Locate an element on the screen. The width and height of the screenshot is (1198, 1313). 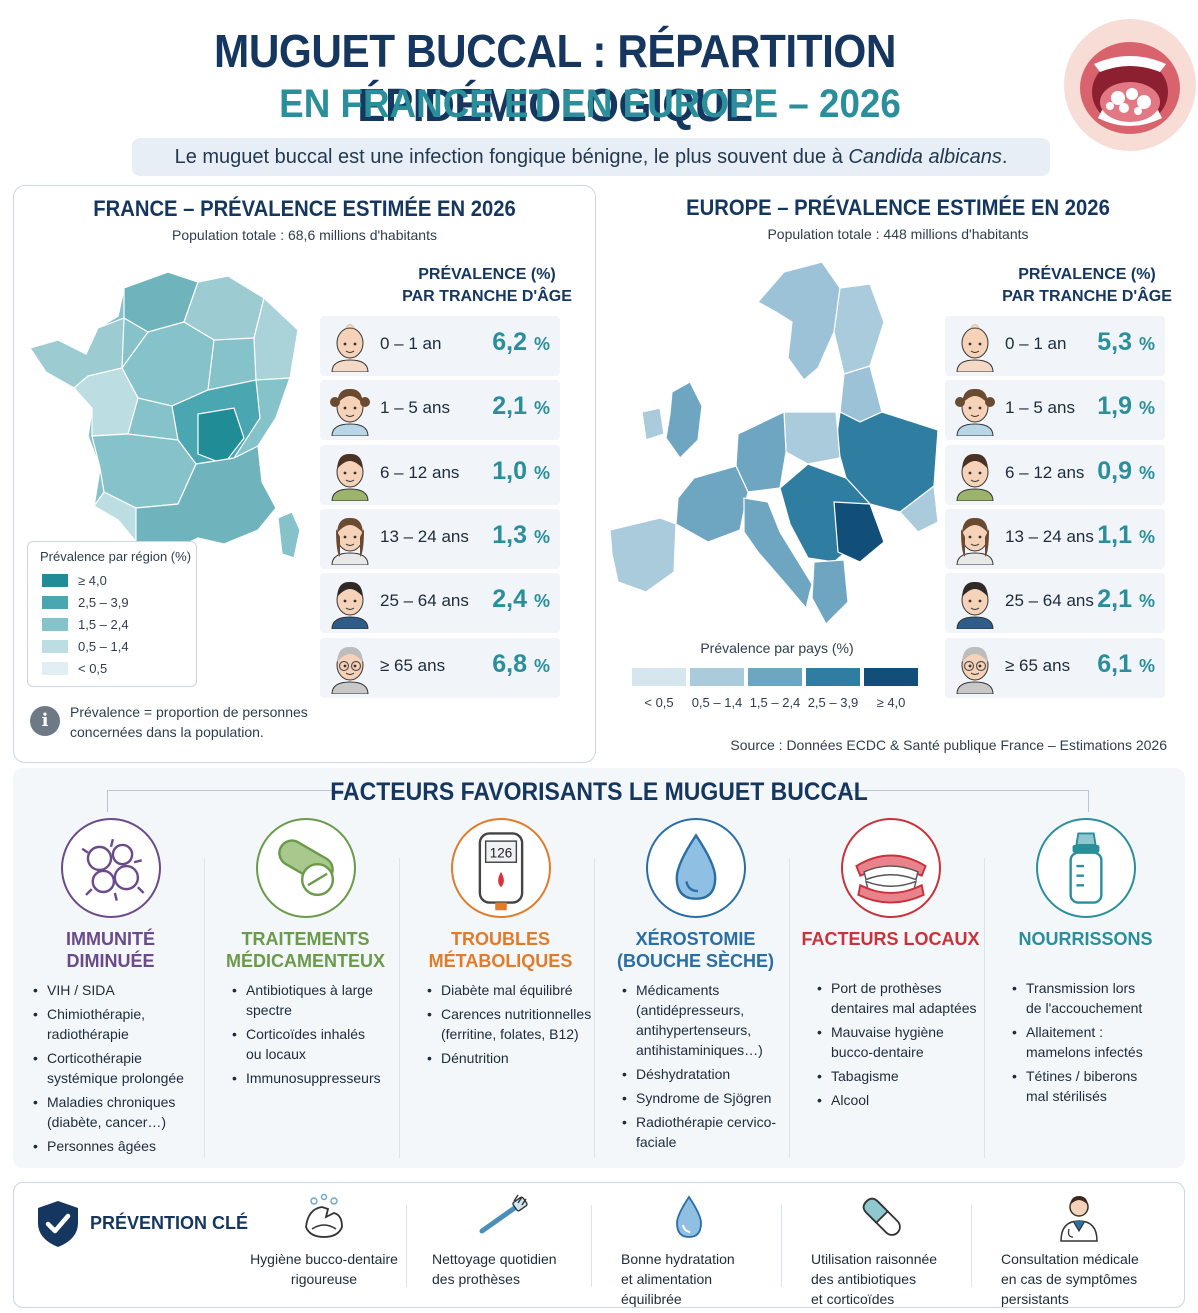
age-group-row: 13 – 24 ans 1,3 % is located at coordinates (440, 538).